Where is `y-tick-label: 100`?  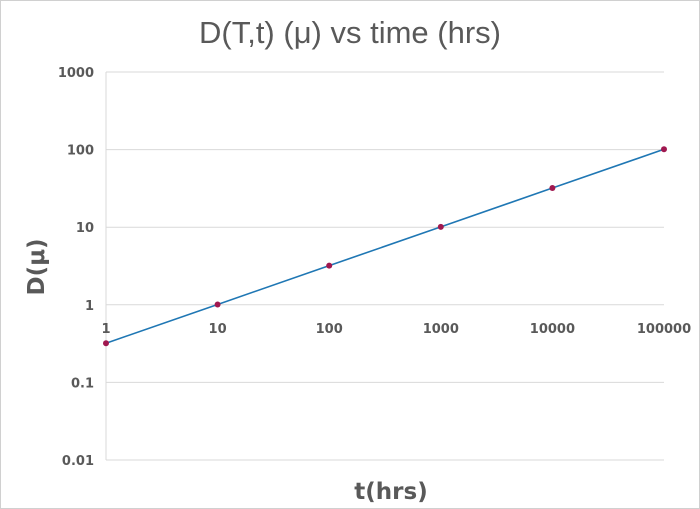 y-tick-label: 100 is located at coordinates (80, 151).